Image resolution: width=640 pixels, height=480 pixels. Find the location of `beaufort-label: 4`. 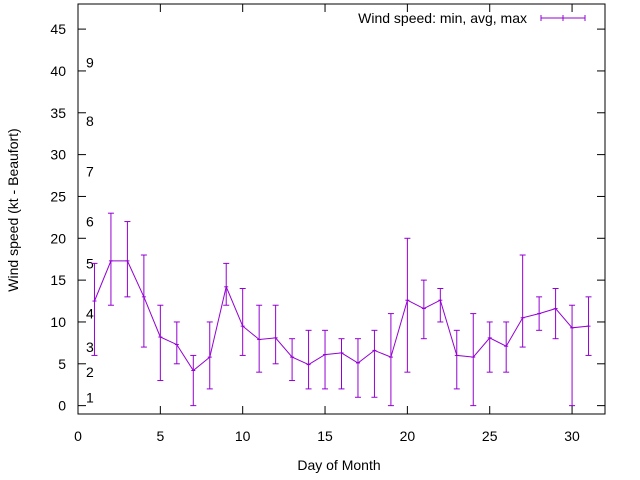

beaufort-label: 4 is located at coordinates (90, 314).